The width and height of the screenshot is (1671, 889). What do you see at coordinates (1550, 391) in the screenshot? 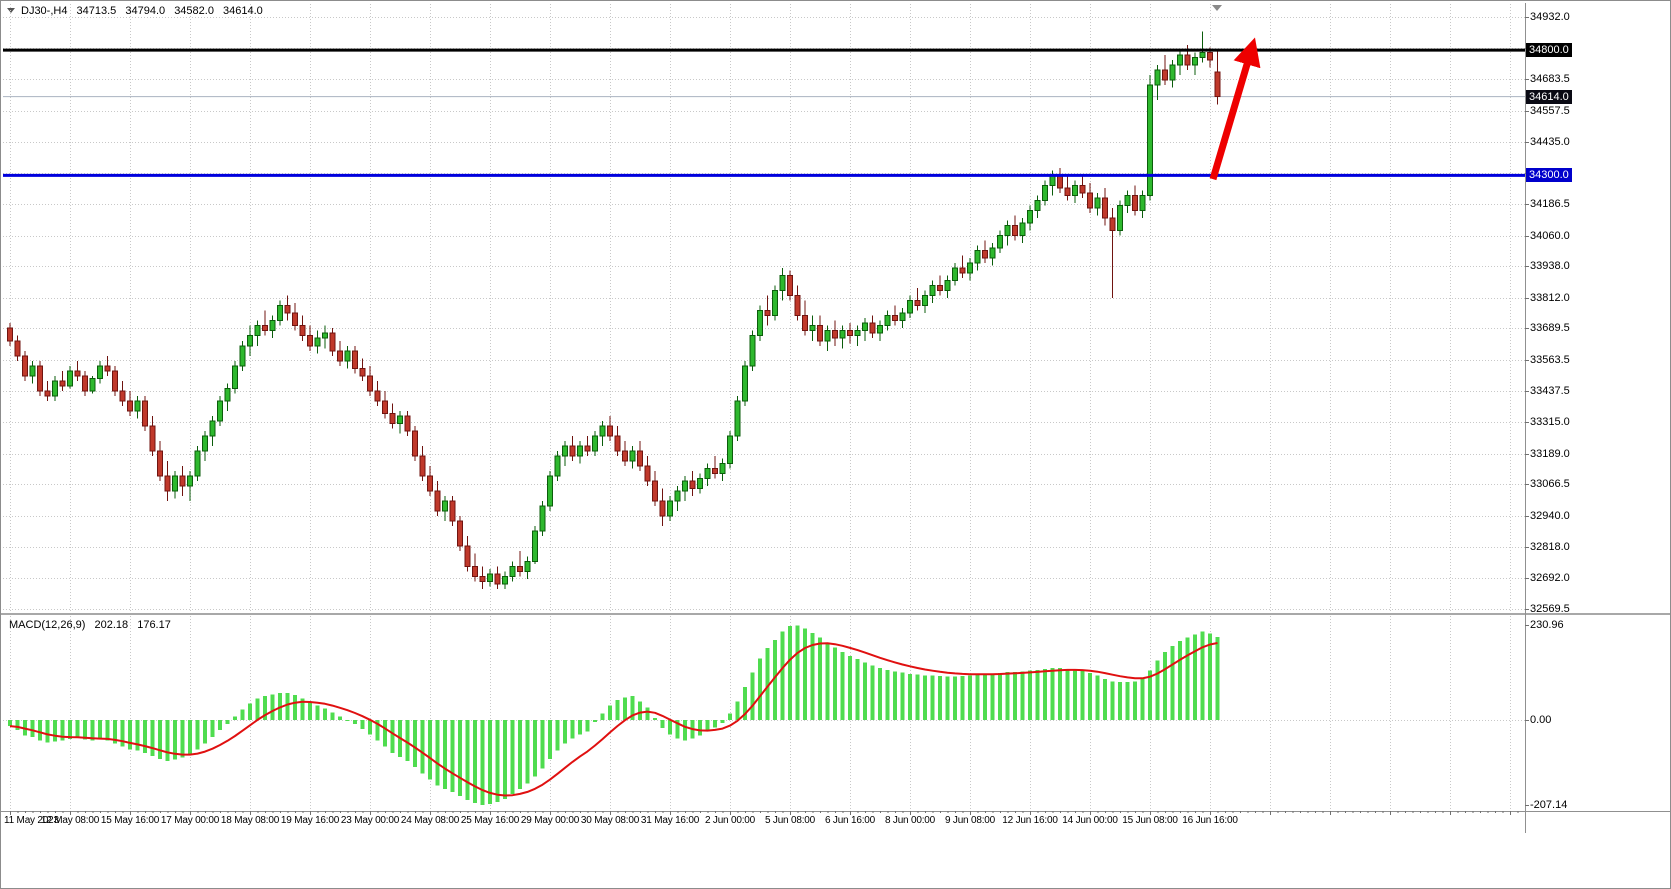
I see `price-axis-label: 33437.5` at bounding box center [1550, 391].